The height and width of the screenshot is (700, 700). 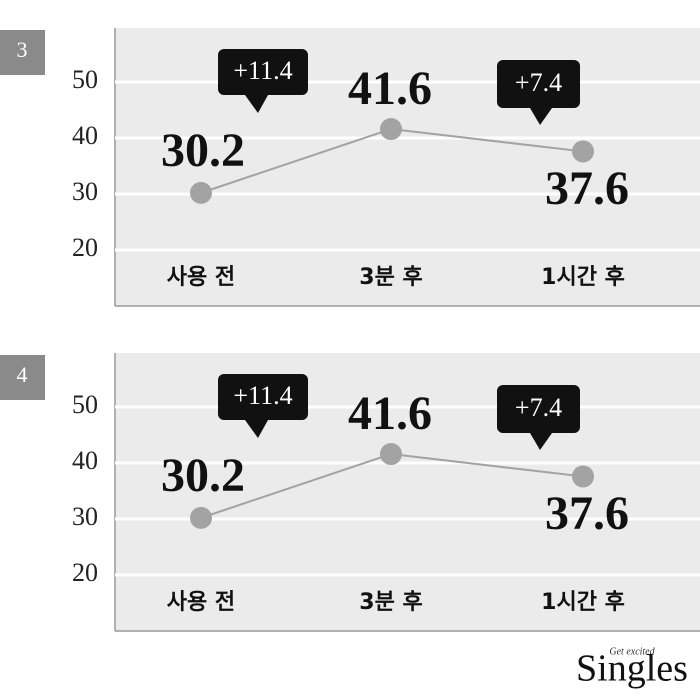 I want to click on panel-number: 4, so click(x=22, y=374).